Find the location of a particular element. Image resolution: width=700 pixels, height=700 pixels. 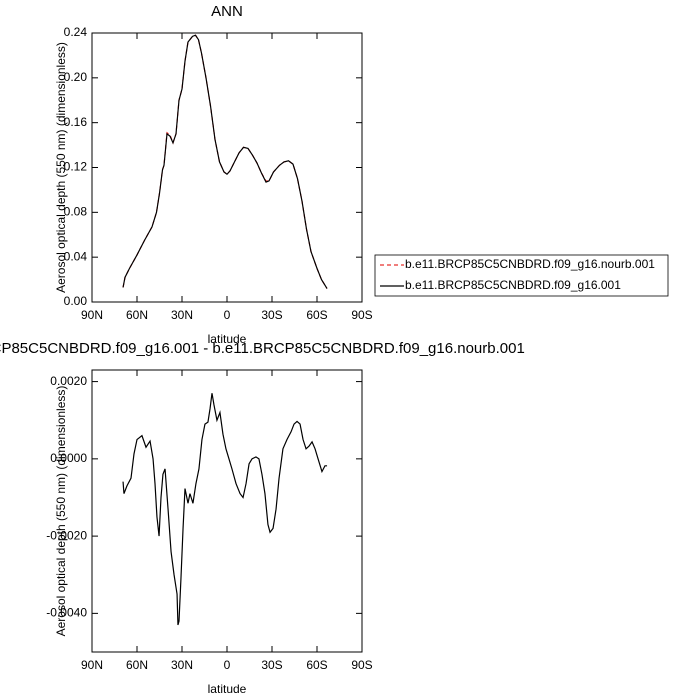

y-tick-label: 0.0000 is located at coordinates (68, 458).